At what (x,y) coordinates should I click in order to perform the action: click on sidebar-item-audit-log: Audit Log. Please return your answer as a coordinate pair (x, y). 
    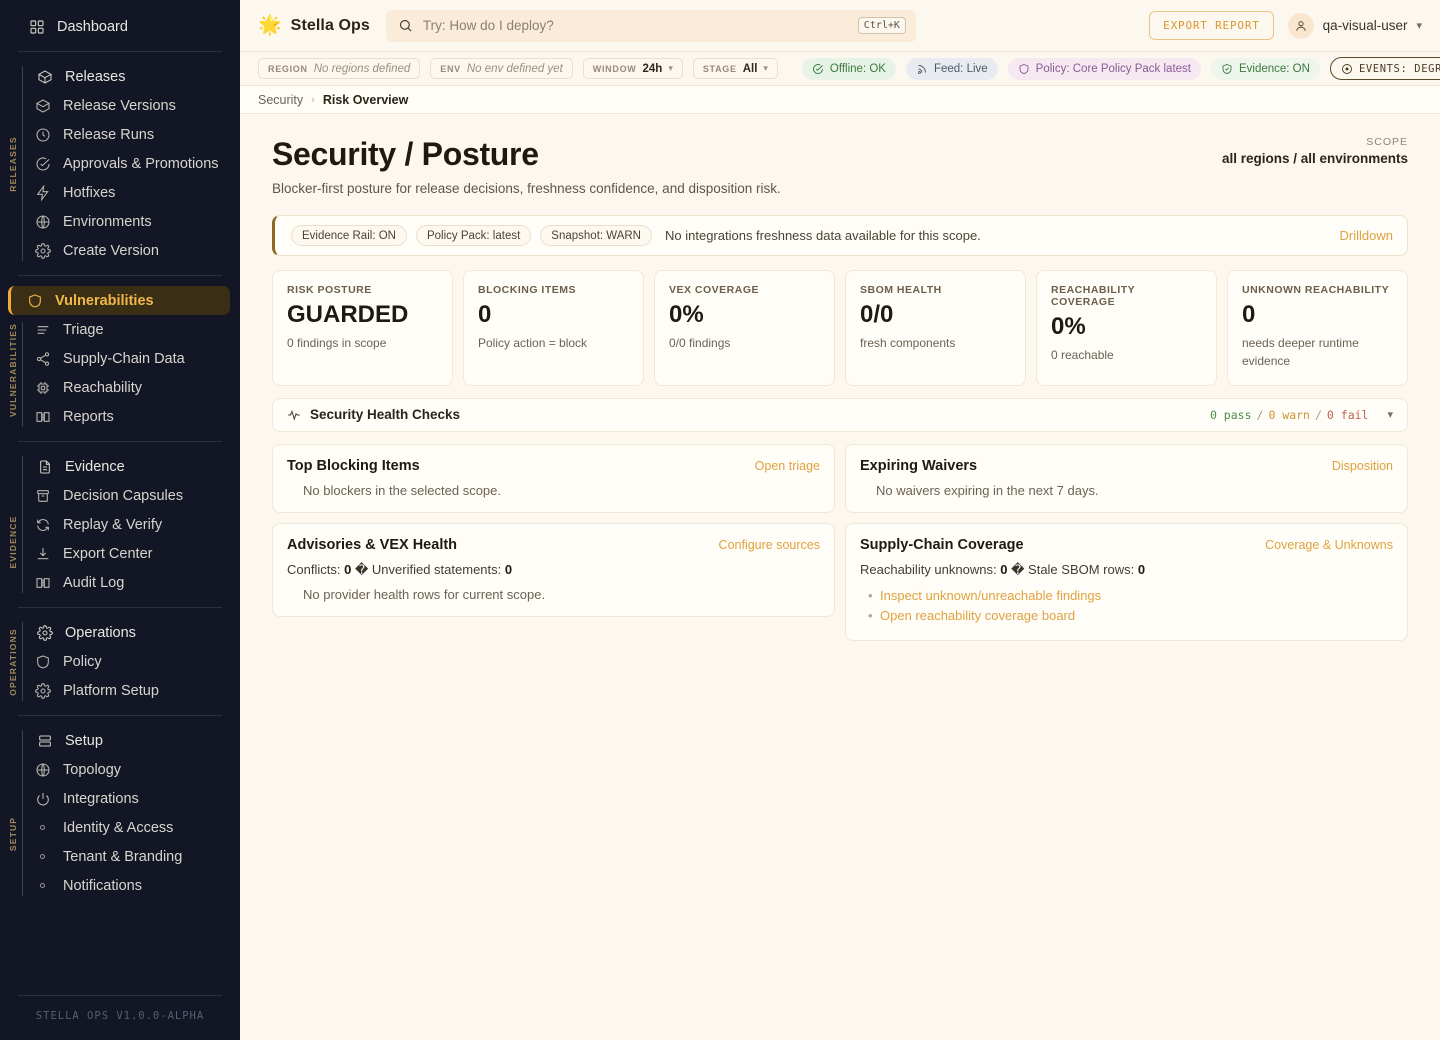
    Looking at the image, I should click on (124, 582).